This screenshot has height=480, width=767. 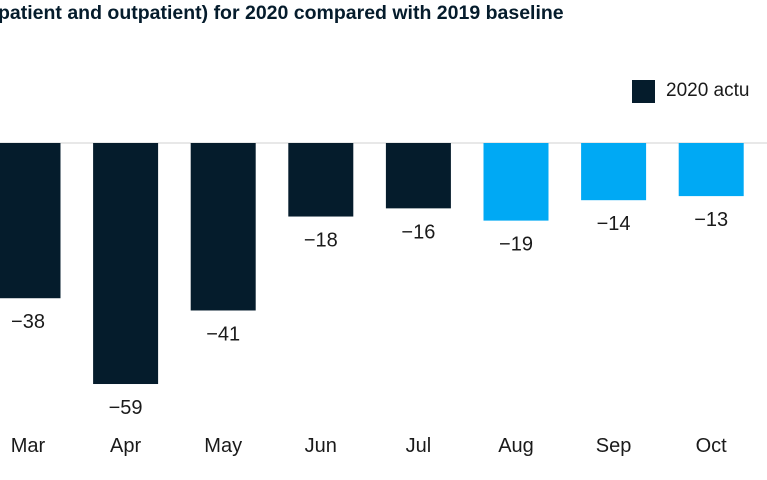 What do you see at coordinates (28, 322) in the screenshot?
I see `data-label-mar: −38` at bounding box center [28, 322].